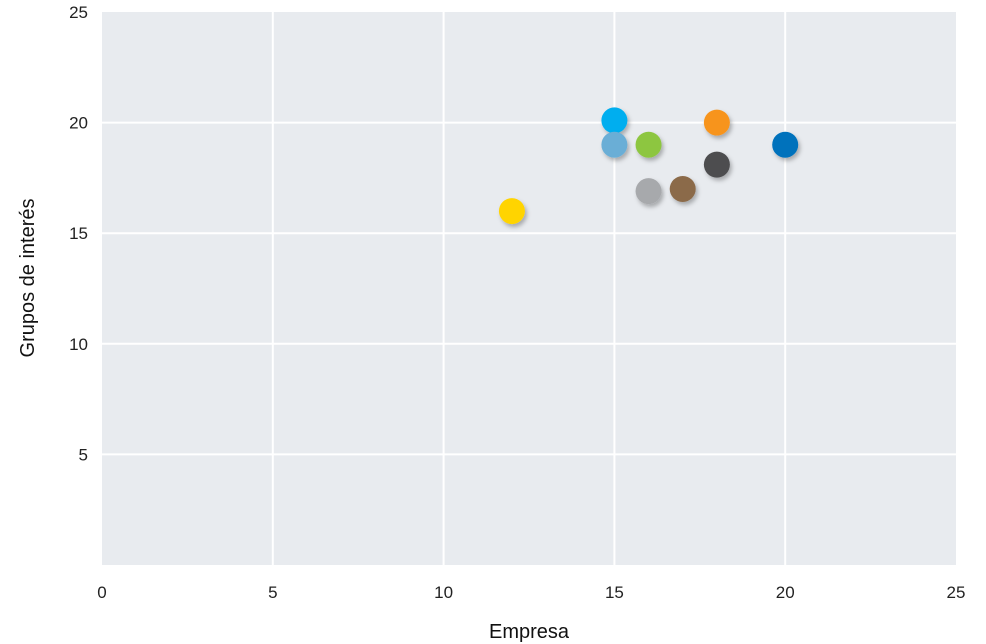 The image size is (986, 644). What do you see at coordinates (785, 592) in the screenshot?
I see `x-tick-label: 20` at bounding box center [785, 592].